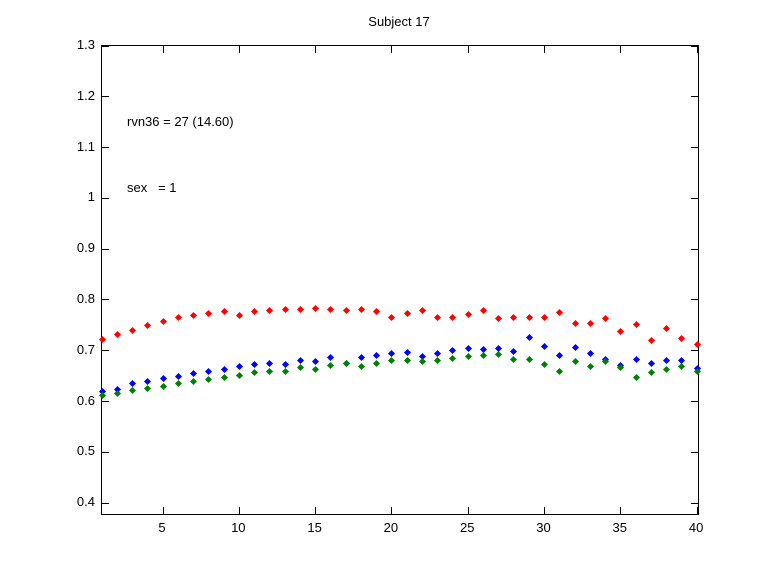  Describe the element at coordinates (85, 298) in the screenshot. I see `y-tick-label: 0.8` at that location.